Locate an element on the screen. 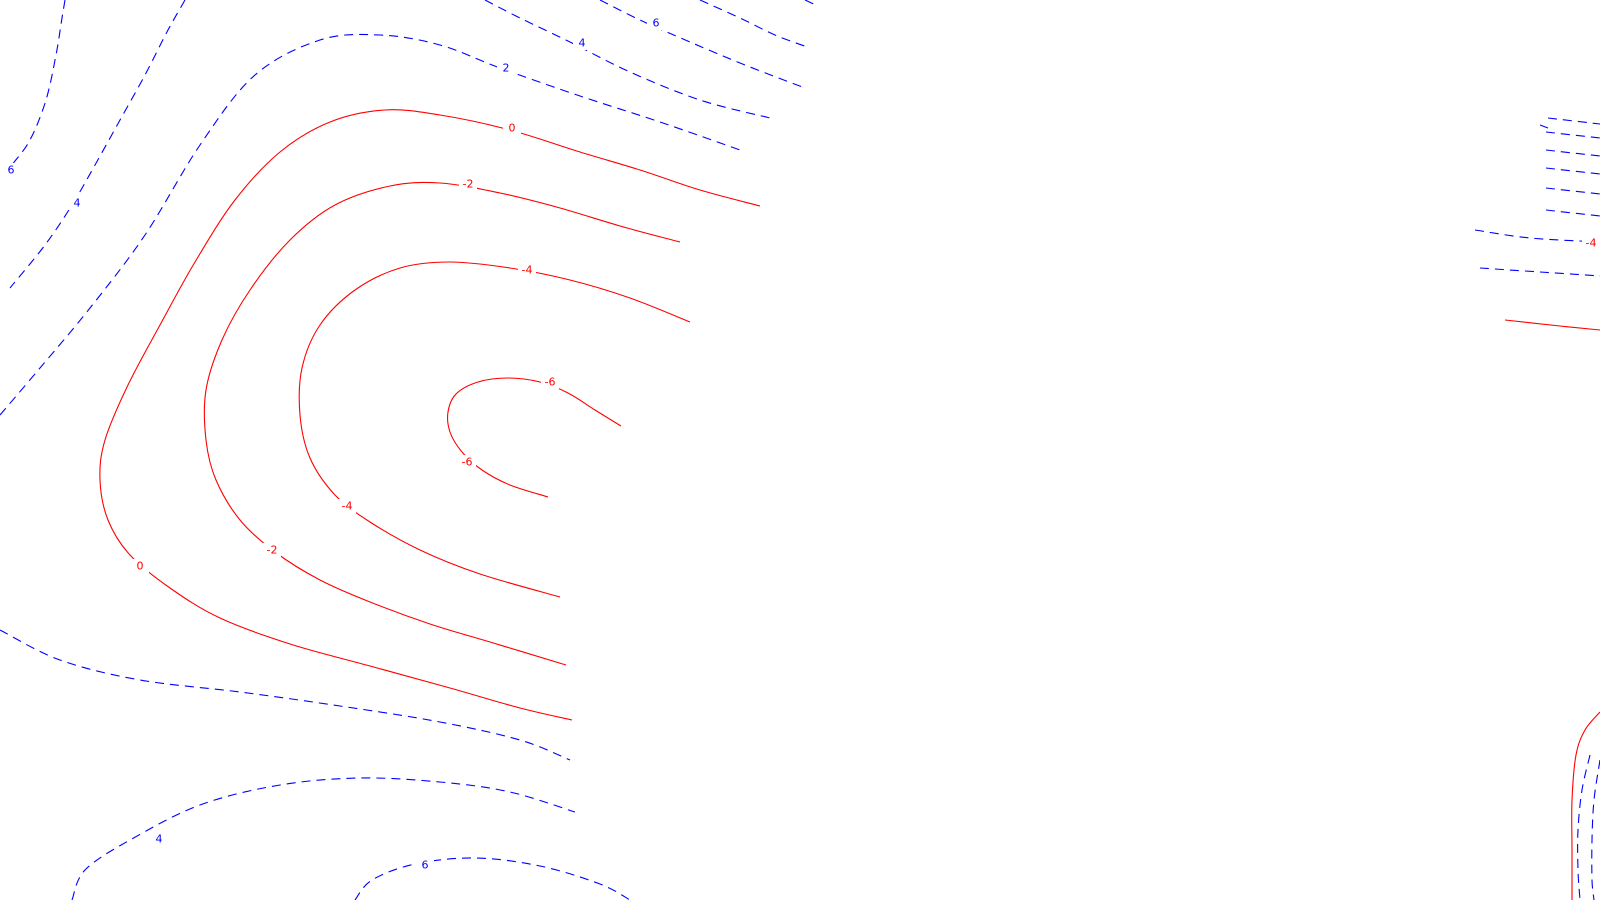 This screenshot has height=900, width=1600. contour-label: 2 is located at coordinates (506, 68).